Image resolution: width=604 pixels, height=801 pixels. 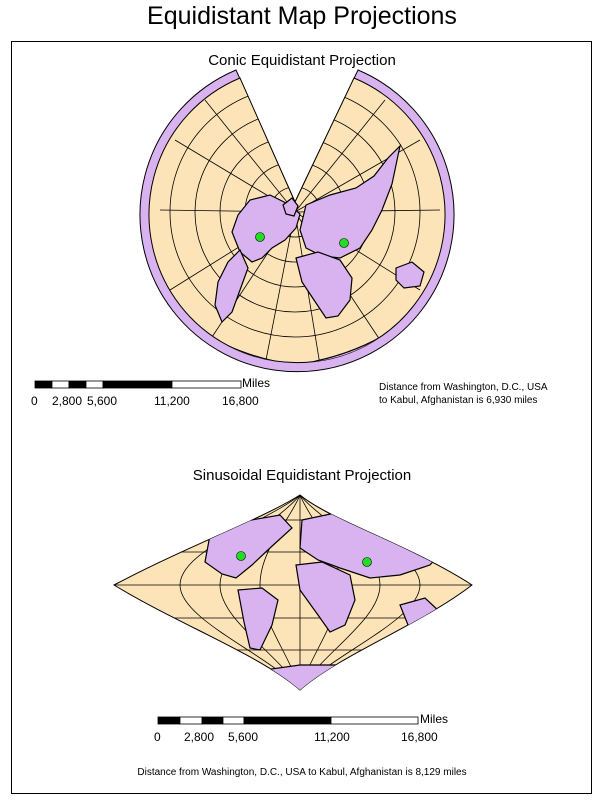 I want to click on sinusoidal-map-title: Sinusoidal Equidistant Projection, so click(x=302, y=475).